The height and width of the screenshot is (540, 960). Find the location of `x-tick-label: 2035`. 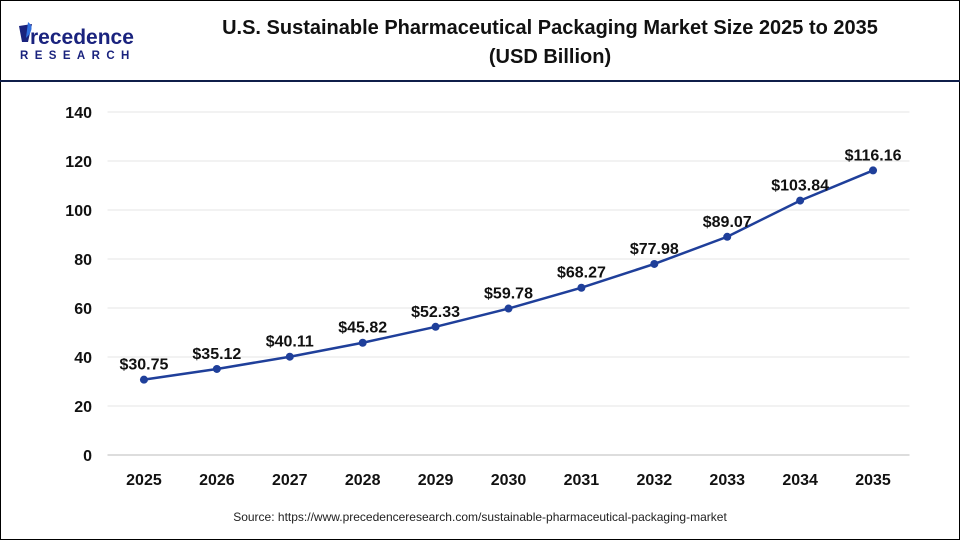

x-tick-label: 2035 is located at coordinates (873, 480).